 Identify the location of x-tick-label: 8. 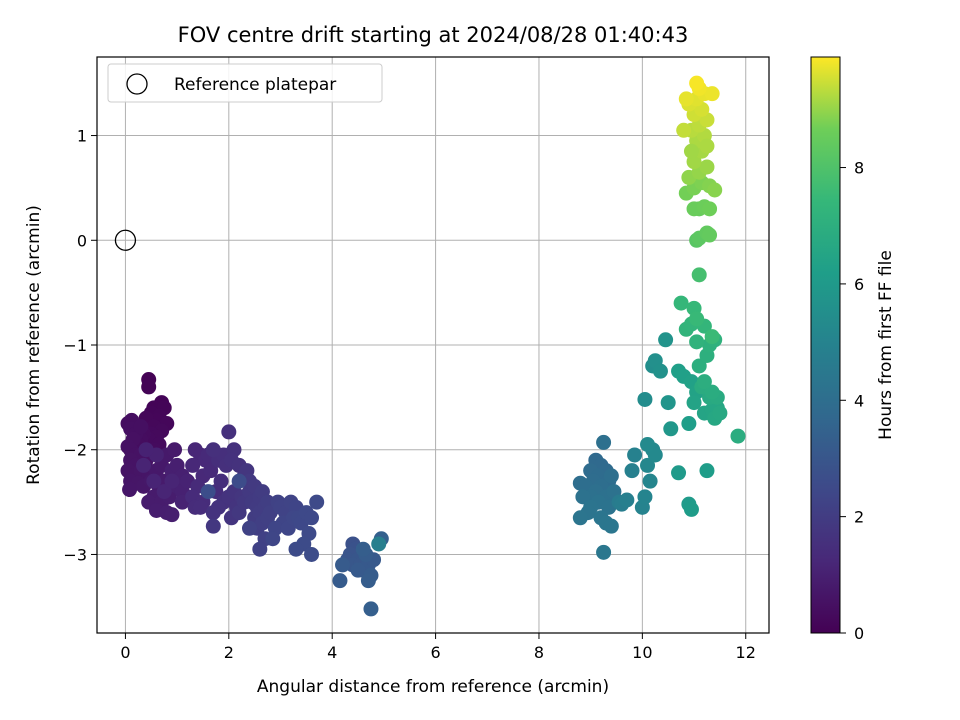
(539, 652).